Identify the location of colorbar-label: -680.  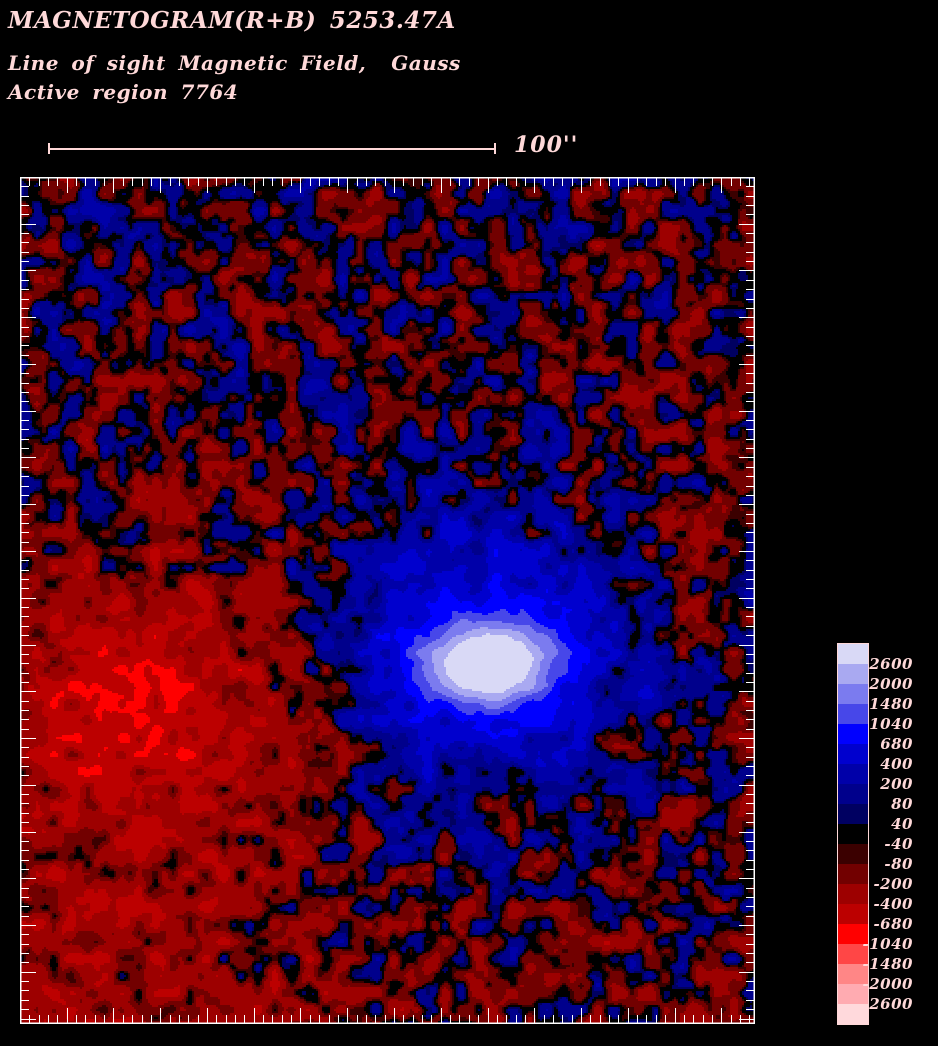
(893, 924).